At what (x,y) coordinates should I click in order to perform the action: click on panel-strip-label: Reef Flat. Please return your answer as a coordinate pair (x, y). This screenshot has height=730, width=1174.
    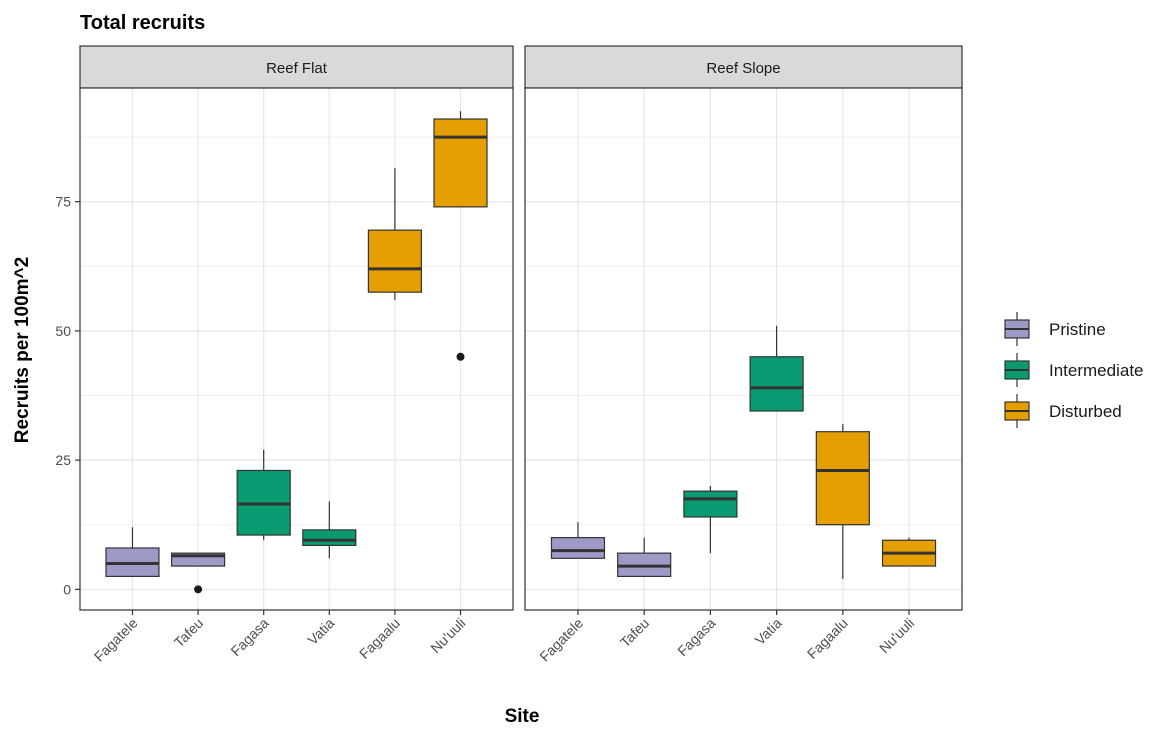
    Looking at the image, I should click on (297, 68).